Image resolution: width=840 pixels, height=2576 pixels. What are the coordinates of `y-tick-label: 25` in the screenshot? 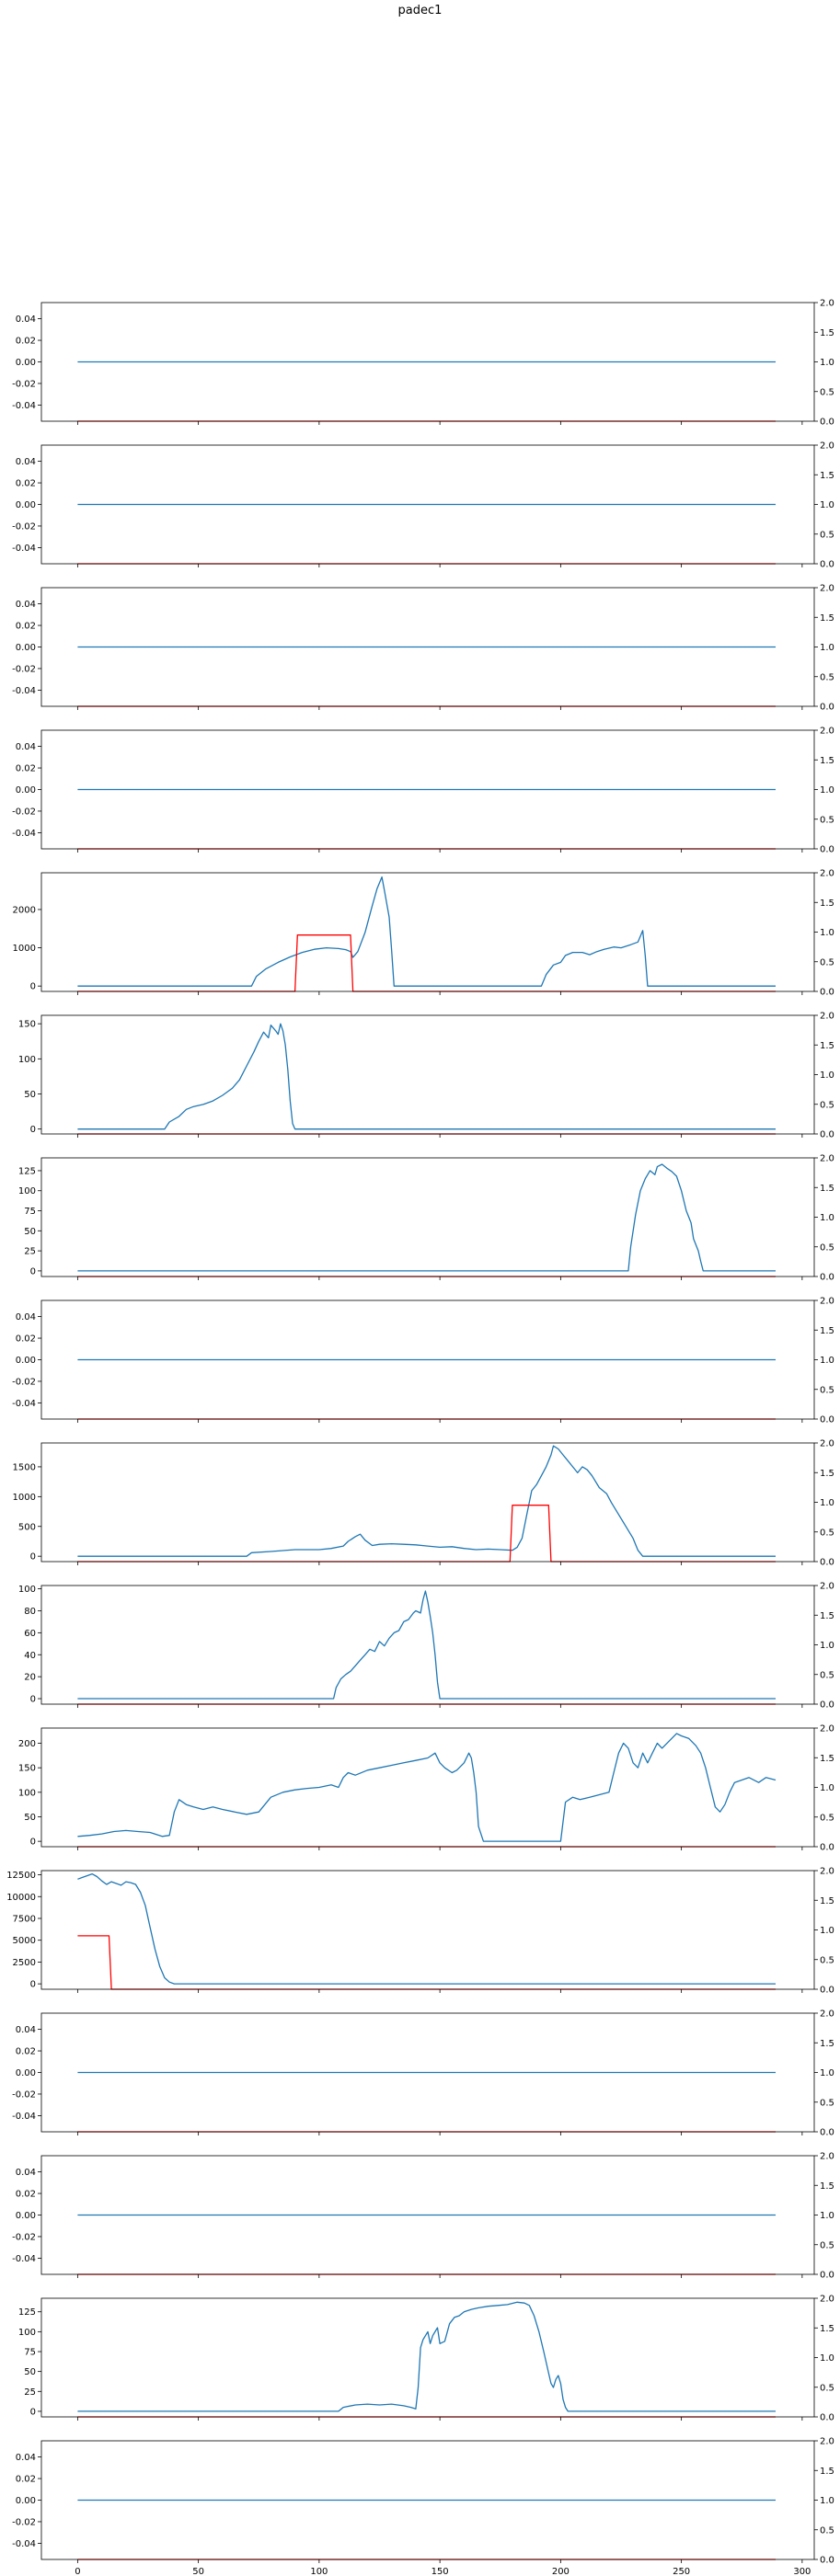 It's located at (30, 2392).